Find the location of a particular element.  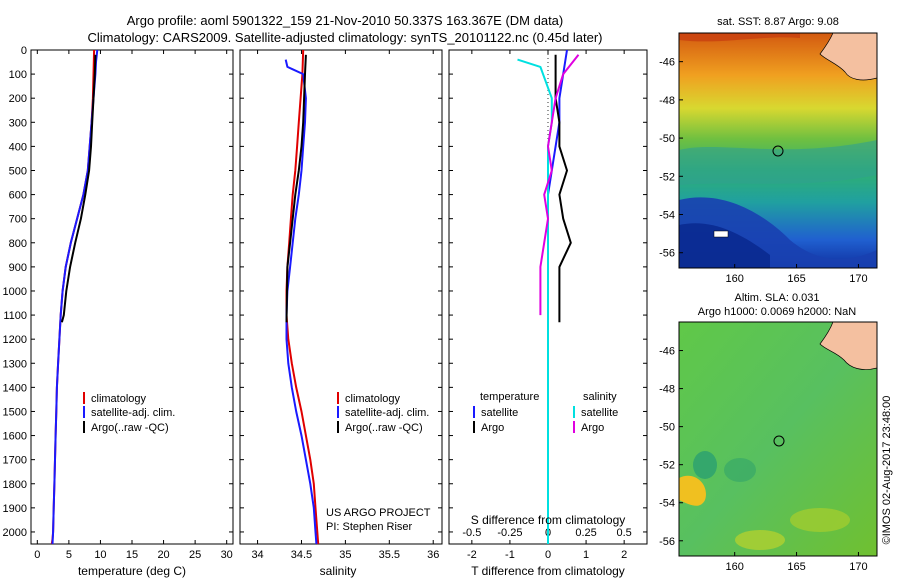

series-line-satellite is located at coordinates (301, 302).